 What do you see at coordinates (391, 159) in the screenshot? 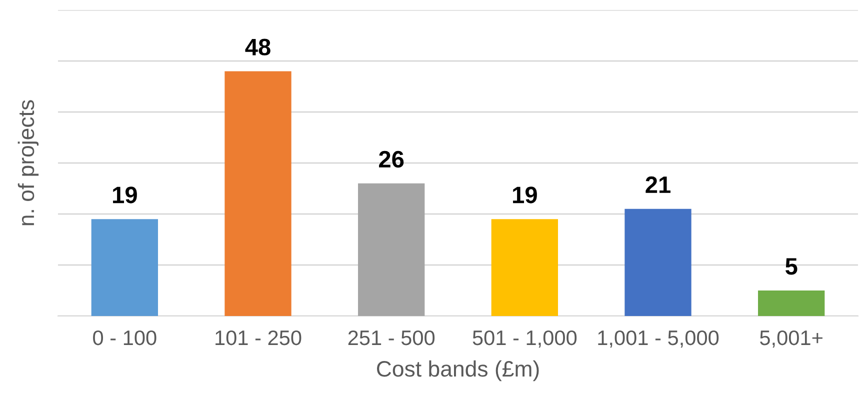
I see `data-label: 26` at bounding box center [391, 159].